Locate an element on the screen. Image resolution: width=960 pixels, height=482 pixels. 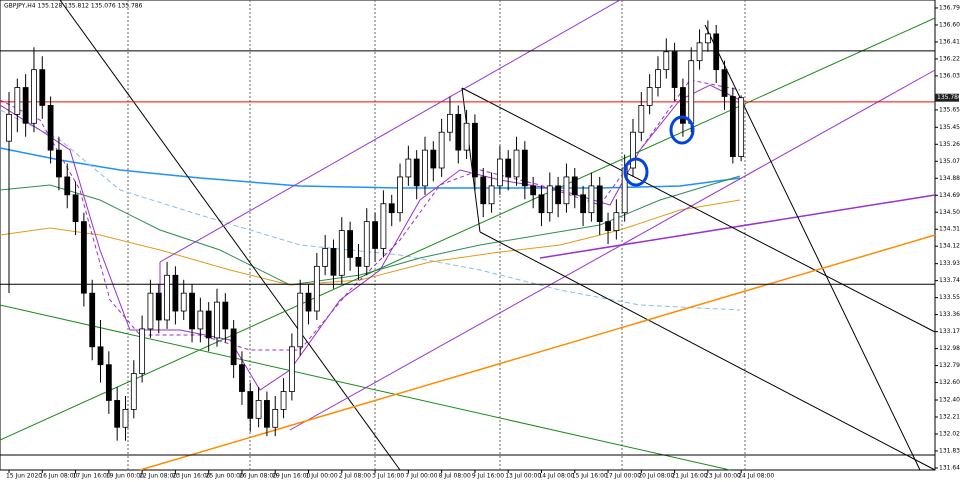
y-tick-label: 132.405 is located at coordinates (949, 400).